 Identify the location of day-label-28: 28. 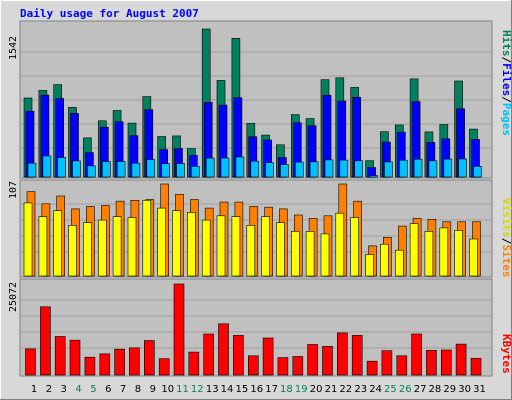
(435, 389).